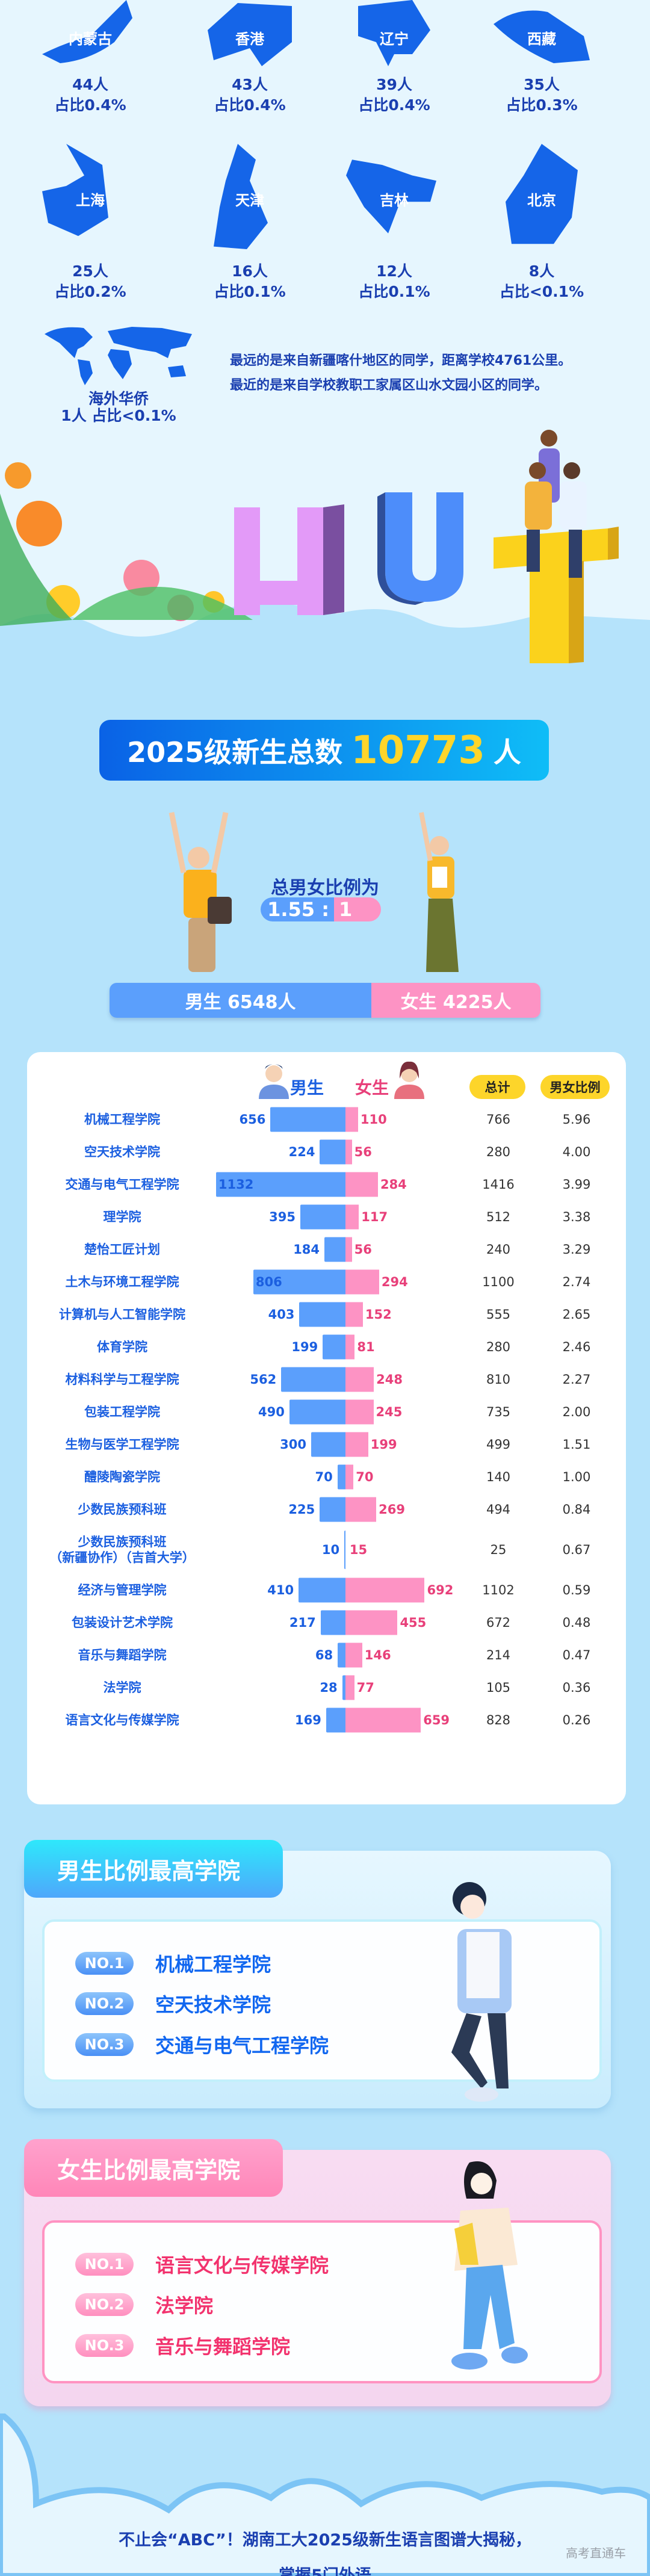 The image size is (650, 2576). Describe the element at coordinates (413, 1622) in the screenshot. I see `female-value: 455` at that location.